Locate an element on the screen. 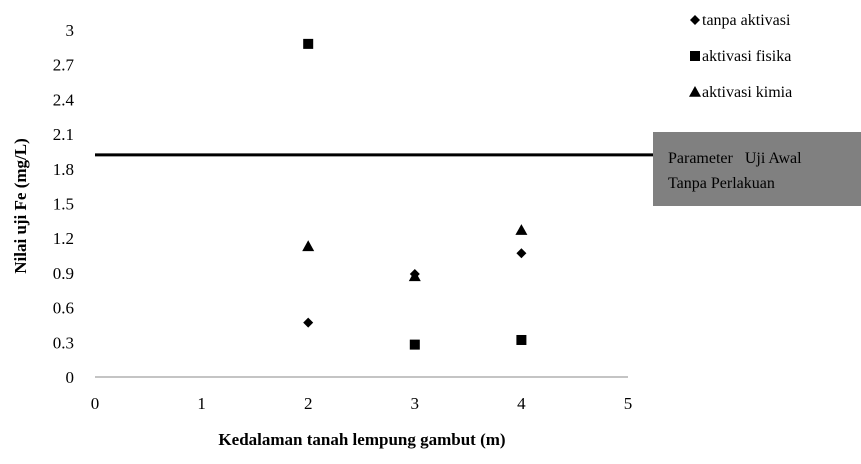 This screenshot has width=861, height=464. y-tick-label: 0.9 is located at coordinates (63, 273).